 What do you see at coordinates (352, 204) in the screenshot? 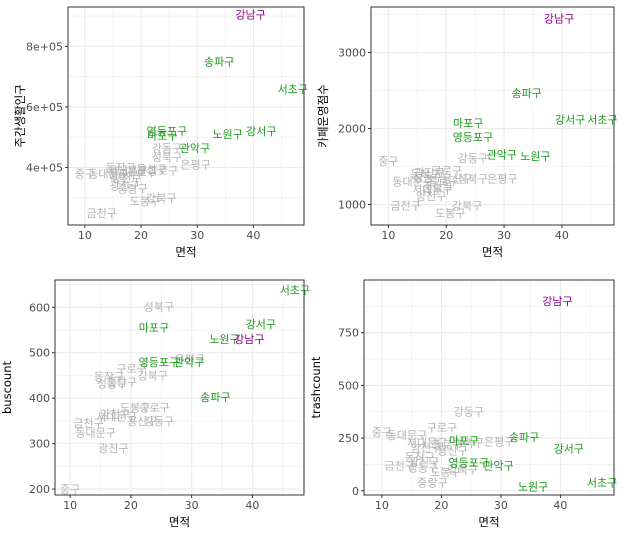
I see `y-tick-label: 1000` at bounding box center [352, 204].